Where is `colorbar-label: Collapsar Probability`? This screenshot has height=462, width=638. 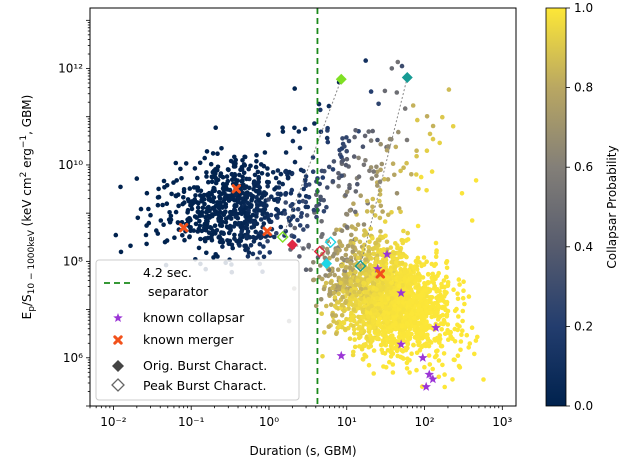 colorbar-label: Collapsar Probability is located at coordinates (612, 206).